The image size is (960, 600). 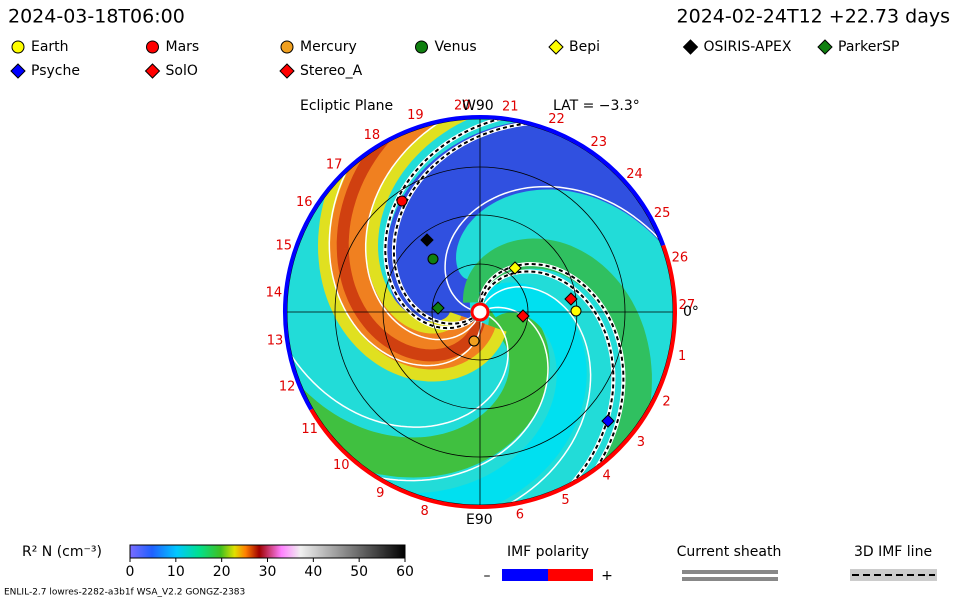 What do you see at coordinates (182, 71) in the screenshot?
I see `legend-label: SolO` at bounding box center [182, 71].